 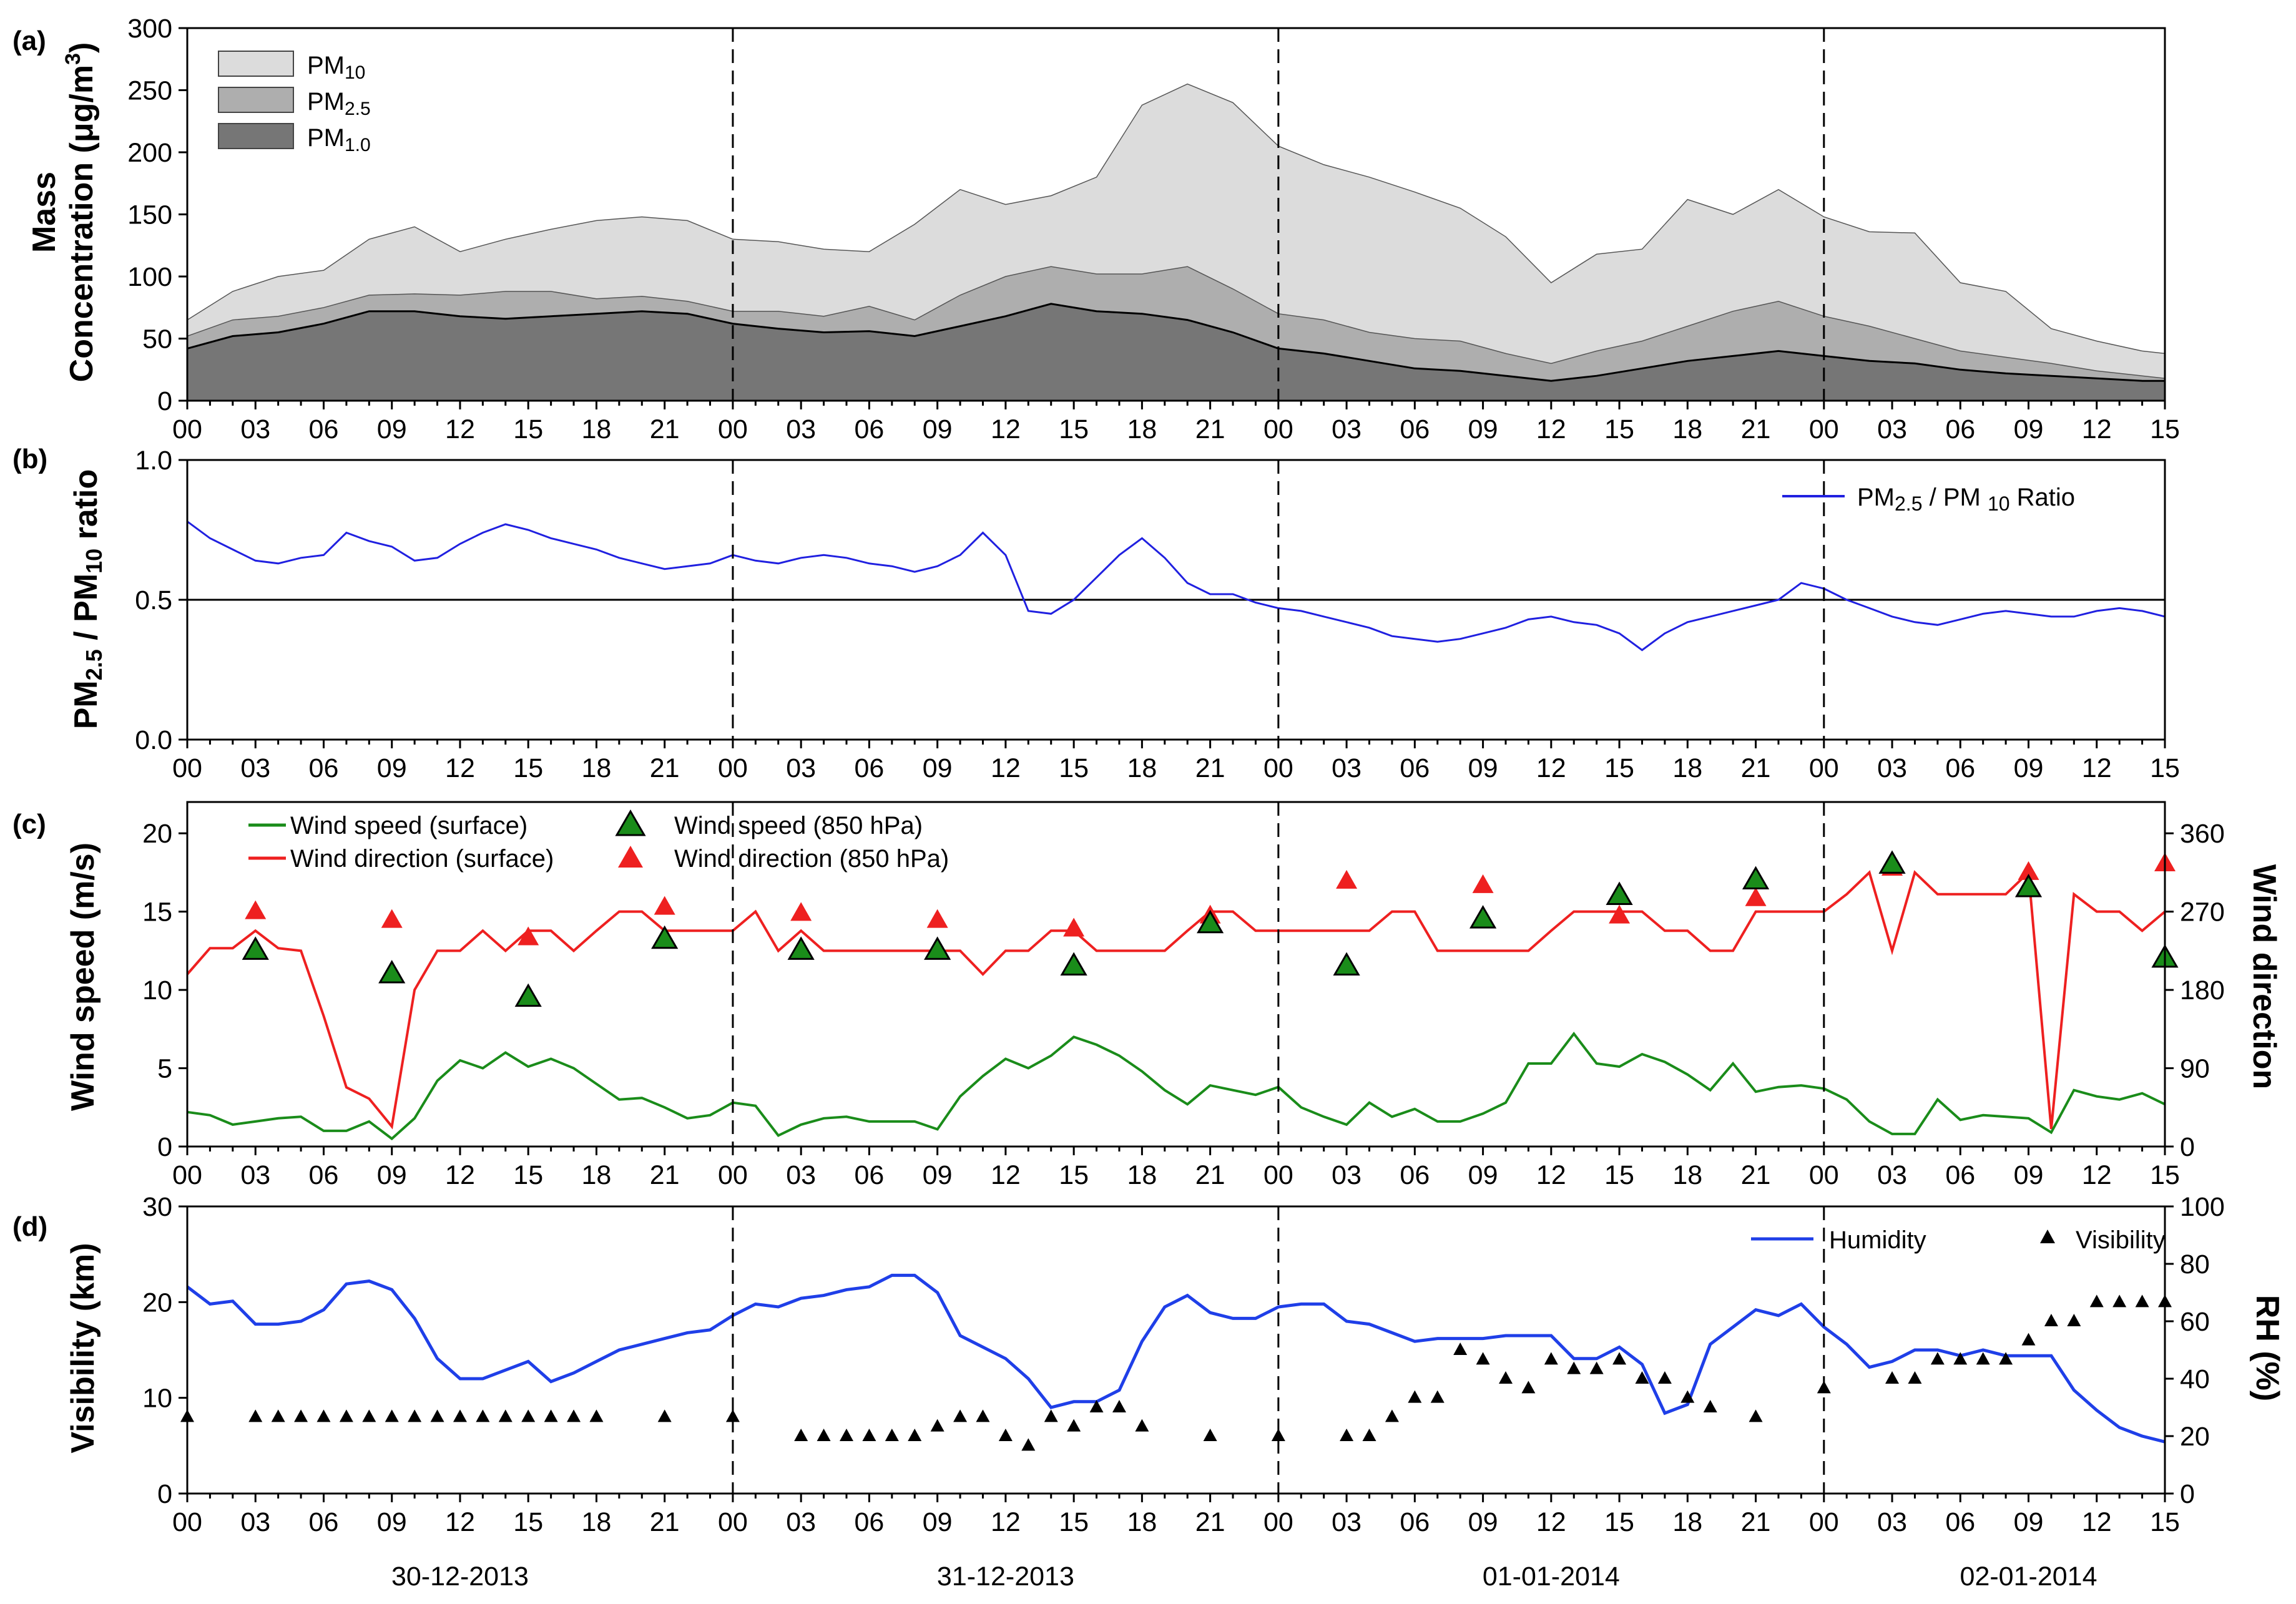 What do you see at coordinates (2047, 1236) in the screenshot?
I see `legend-marker-visibility` at bounding box center [2047, 1236].